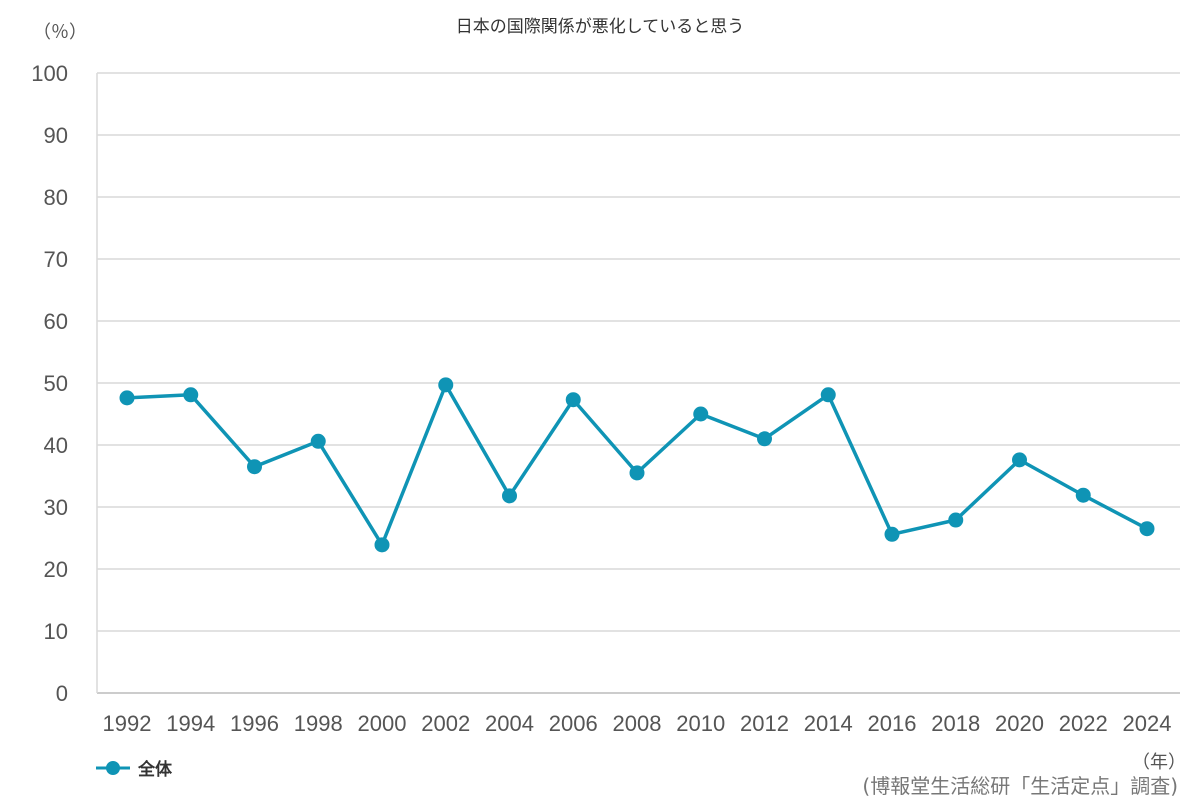  What do you see at coordinates (60, 32) in the screenshot?
I see `y-axis-unit: （％）` at bounding box center [60, 32].